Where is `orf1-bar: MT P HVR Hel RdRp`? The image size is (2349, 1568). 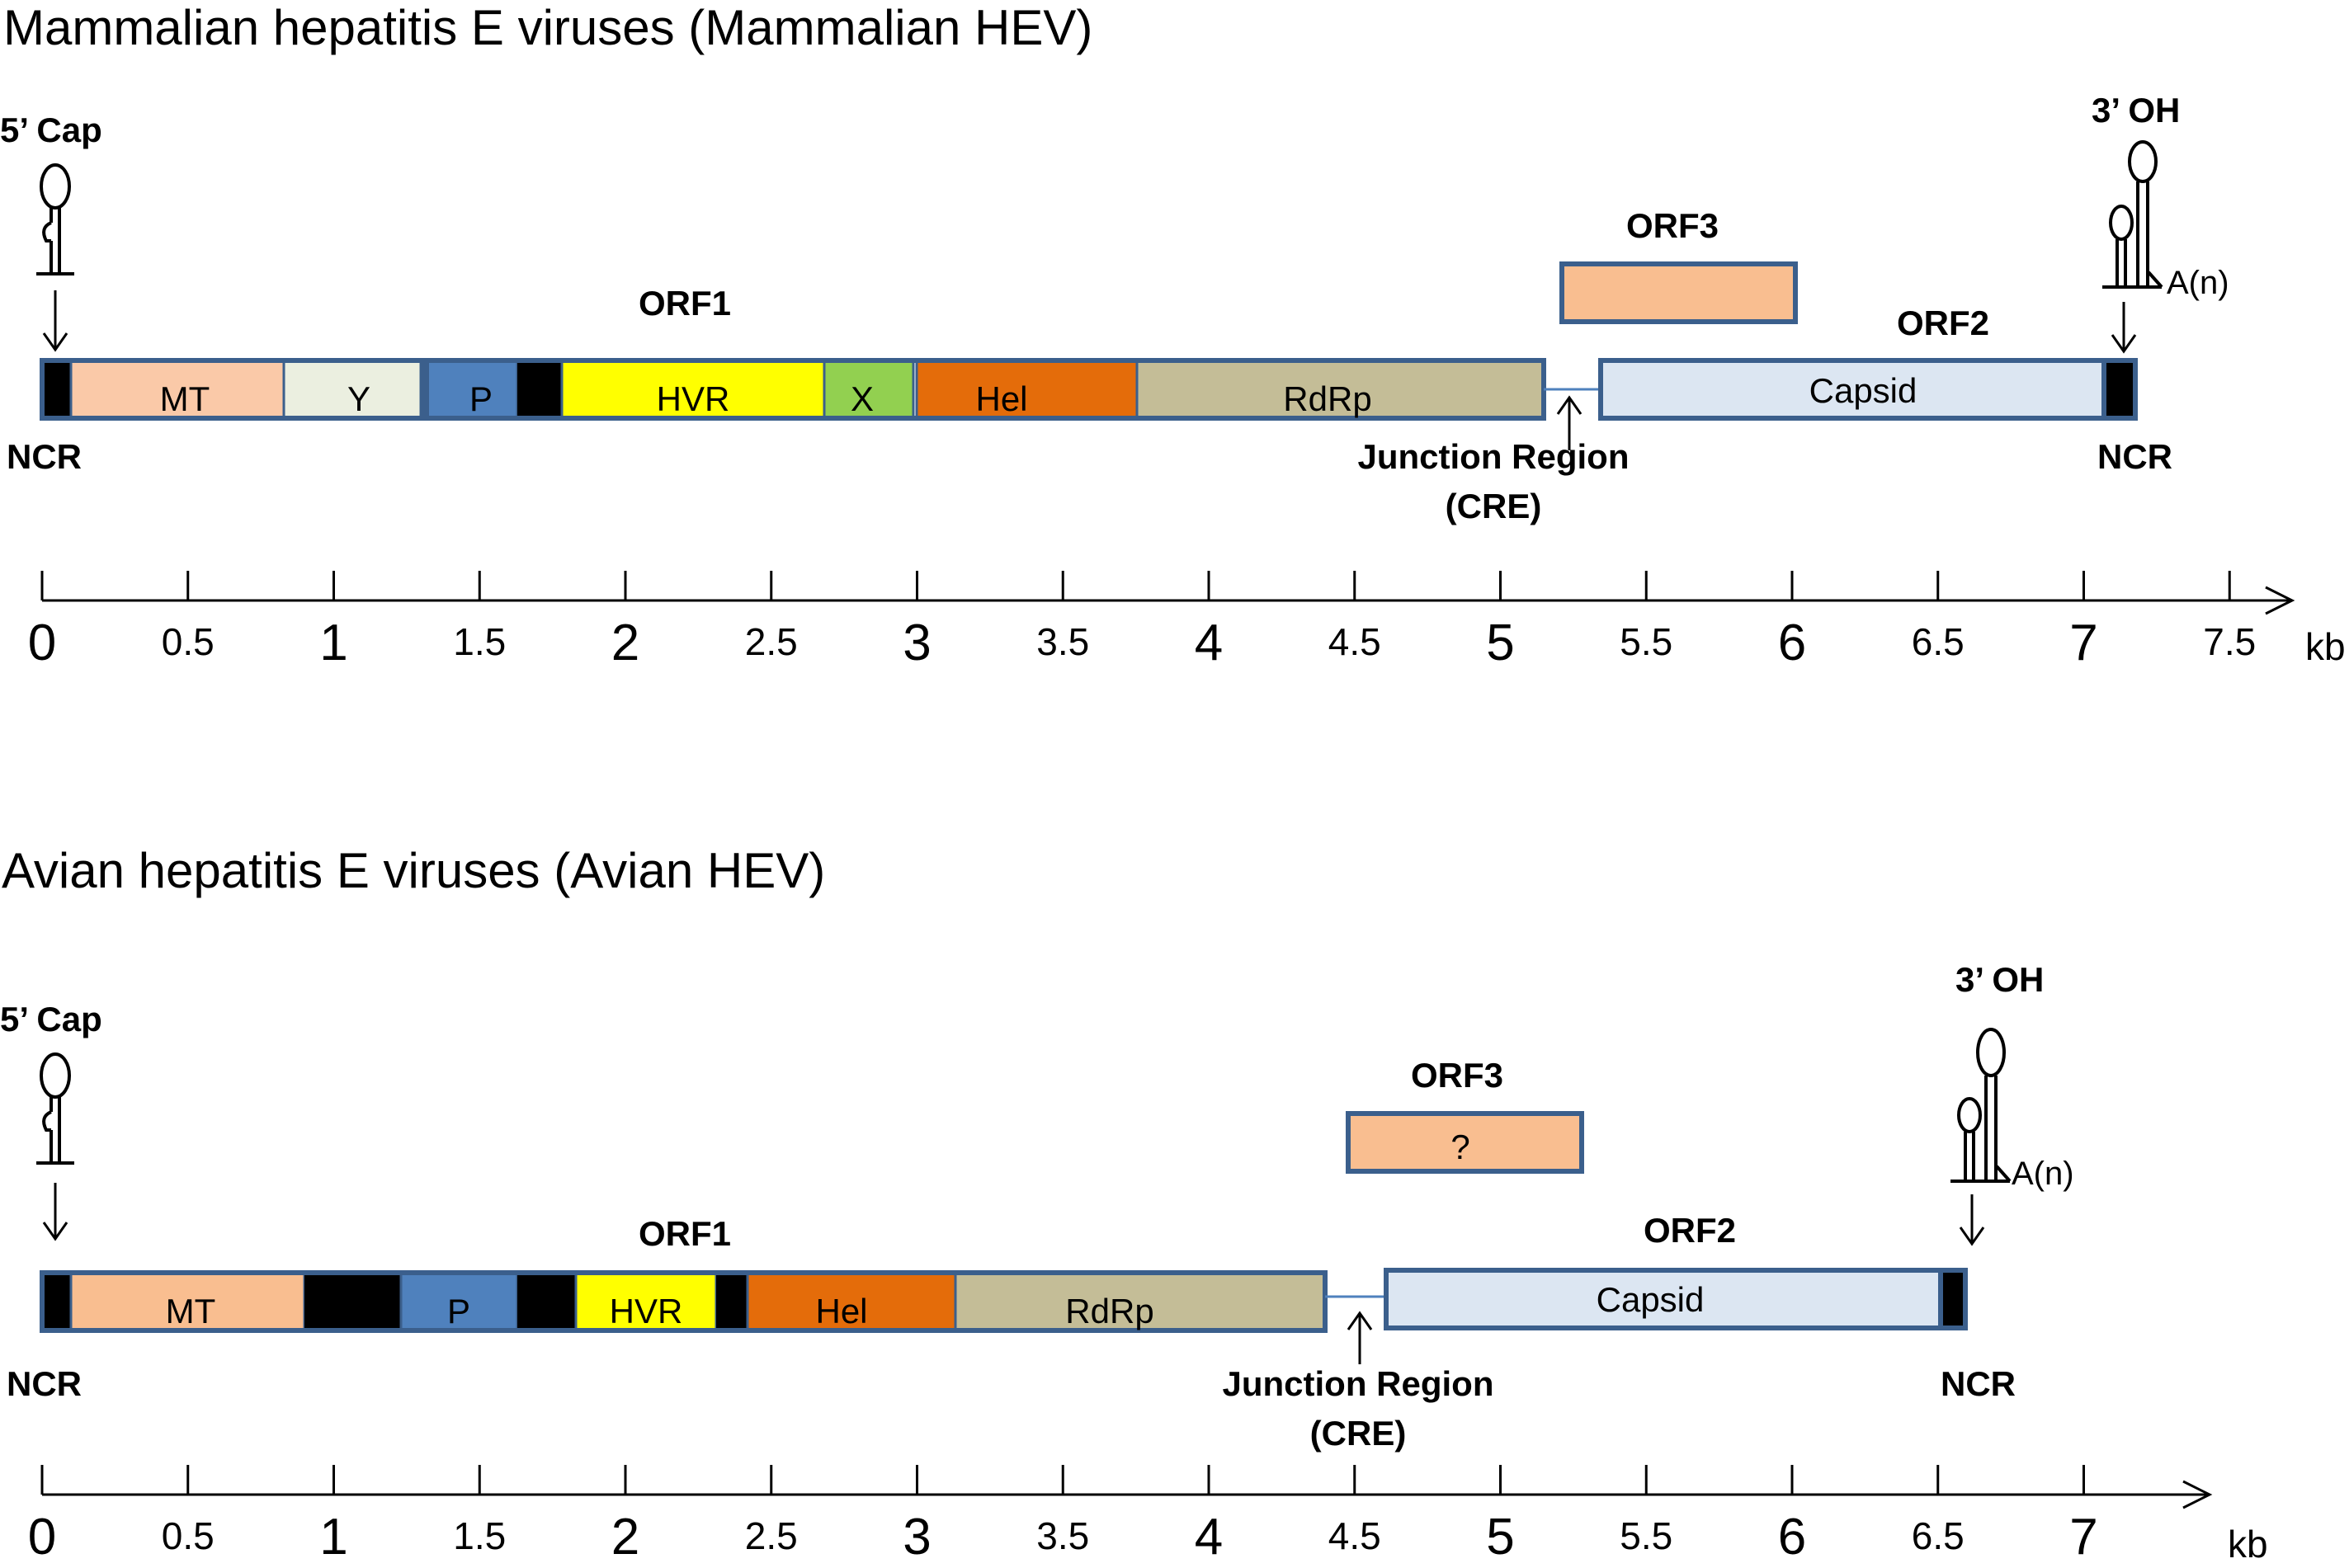
orf1-bar: MT P HVR Hel RdRp is located at coordinates (684, 1301).